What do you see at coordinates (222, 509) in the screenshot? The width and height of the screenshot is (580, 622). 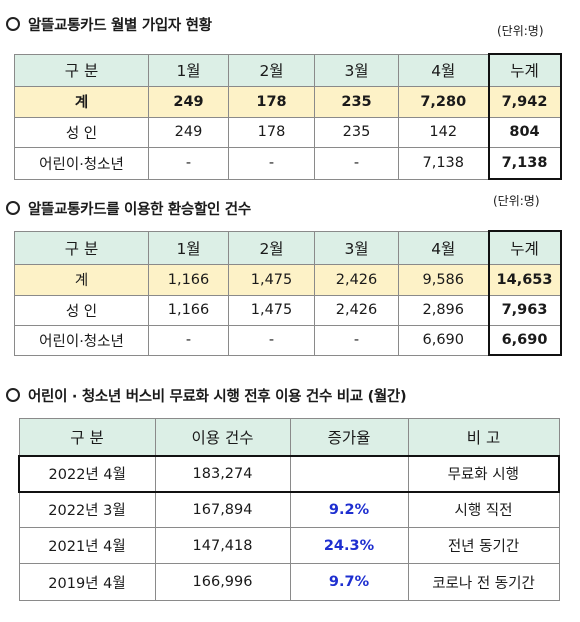 I see `table-cell: 167,894` at bounding box center [222, 509].